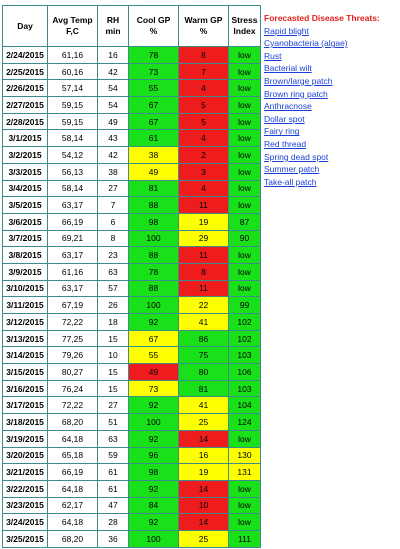 This screenshot has height=549, width=400. Describe the element at coordinates (285, 143) in the screenshot. I see `threat-link: Red thread` at that location.